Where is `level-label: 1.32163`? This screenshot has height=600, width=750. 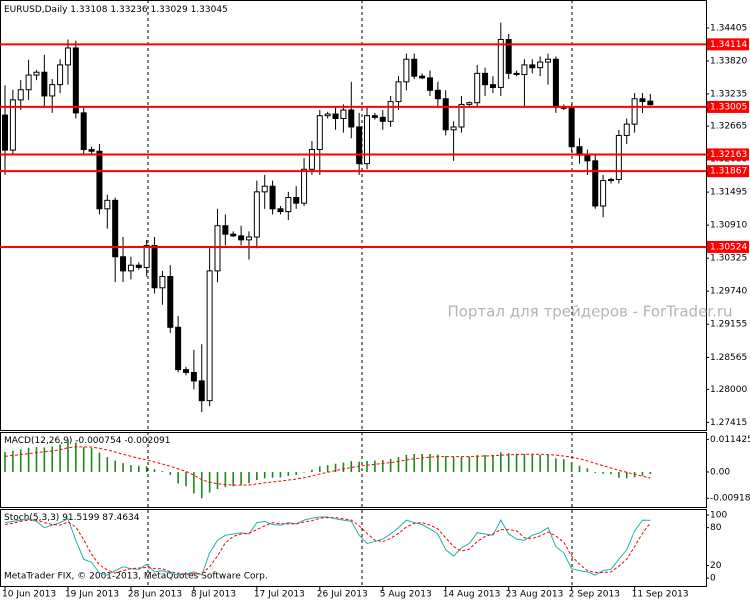
level-label: 1.32163 is located at coordinates (728, 155).